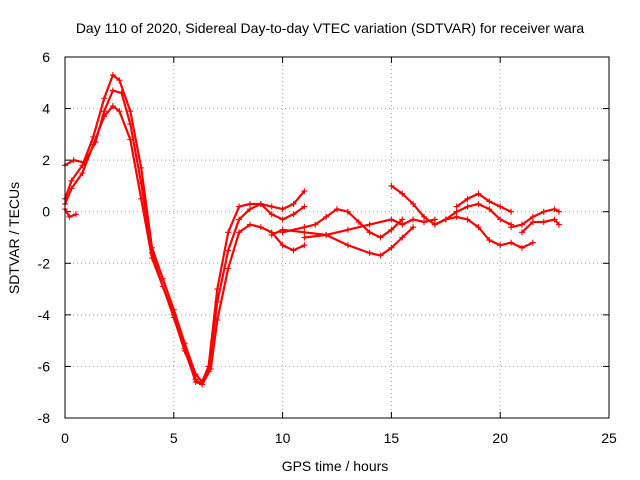 This screenshot has width=640, height=480. I want to click on y-tick-label: -4, so click(44, 315).